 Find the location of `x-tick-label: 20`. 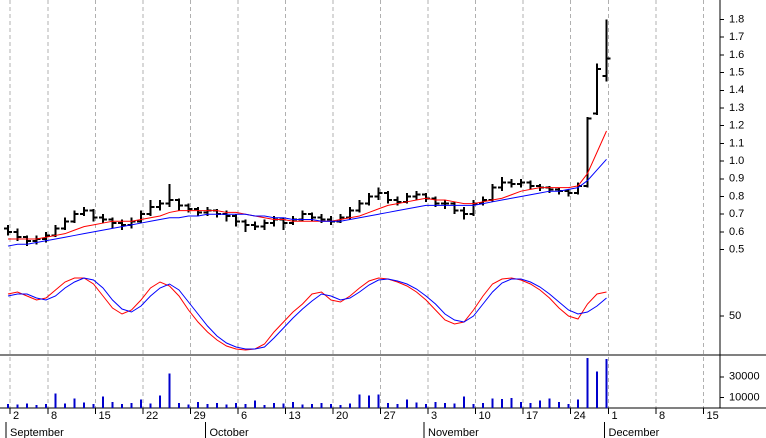

x-tick-label: 20 is located at coordinates (342, 416).